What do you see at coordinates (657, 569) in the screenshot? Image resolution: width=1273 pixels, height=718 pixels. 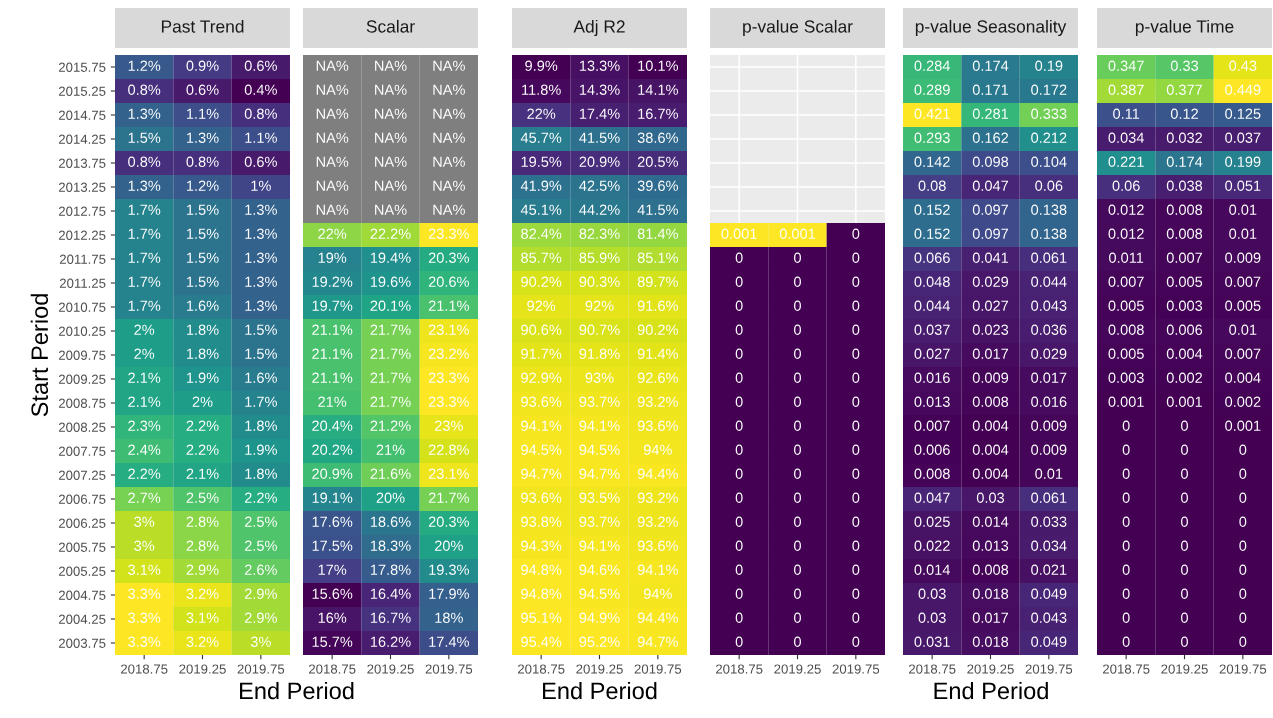 I see `data-label: 94.1%` at bounding box center [657, 569].